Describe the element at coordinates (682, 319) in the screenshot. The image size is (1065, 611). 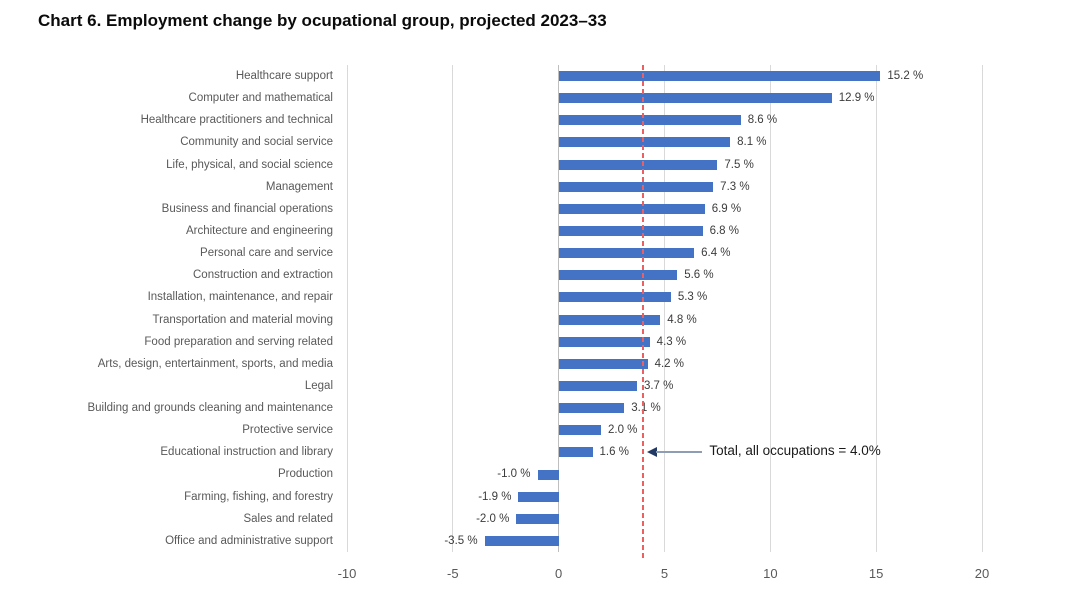
I see `bar-value-label: 4.8 %` at that location.